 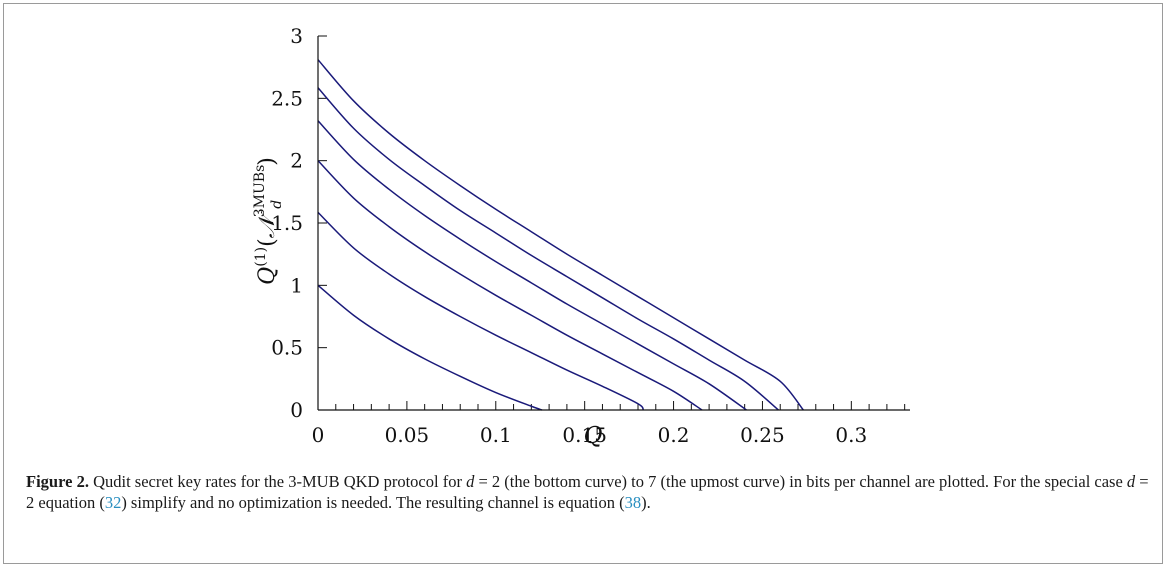 I want to click on caption-math-d1: d, so click(x=470, y=481).